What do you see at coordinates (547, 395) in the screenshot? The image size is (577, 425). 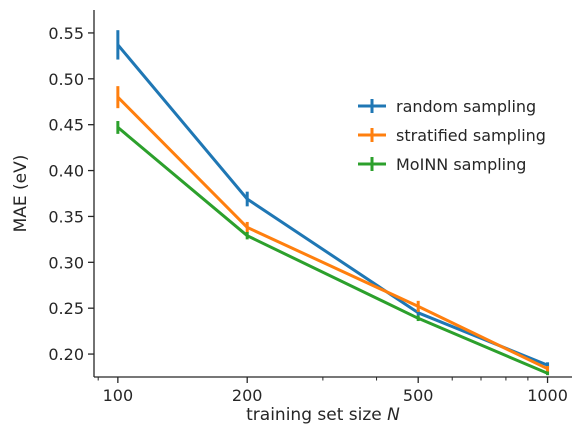 I see `x-tick-label: 1000` at bounding box center [547, 395].